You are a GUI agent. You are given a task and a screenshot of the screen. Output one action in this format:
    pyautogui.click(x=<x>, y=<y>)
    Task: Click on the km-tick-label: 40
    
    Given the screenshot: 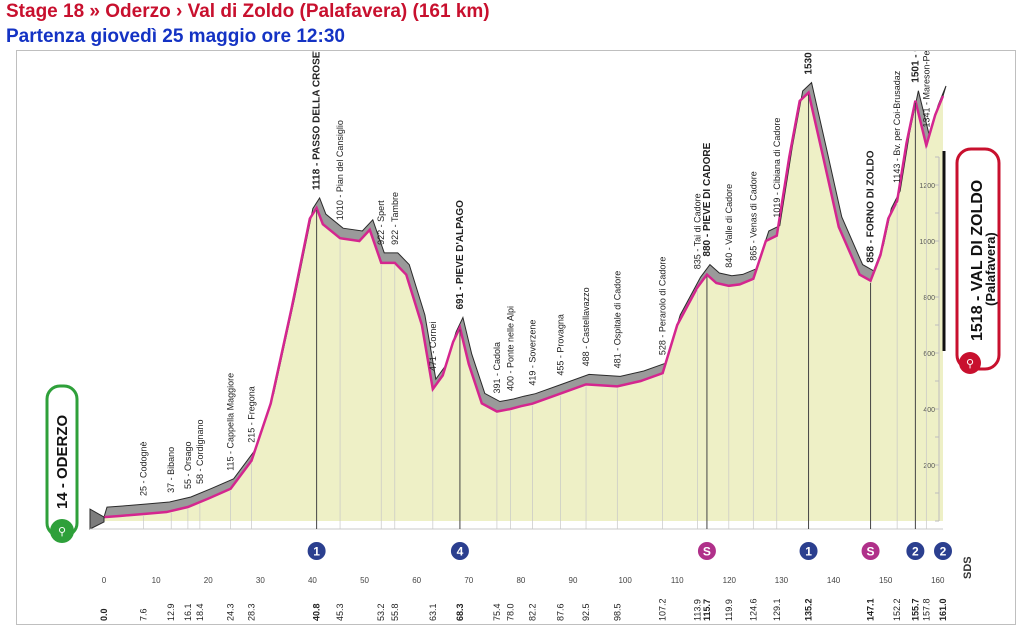 What is the action you would take?
    pyautogui.click(x=312, y=580)
    